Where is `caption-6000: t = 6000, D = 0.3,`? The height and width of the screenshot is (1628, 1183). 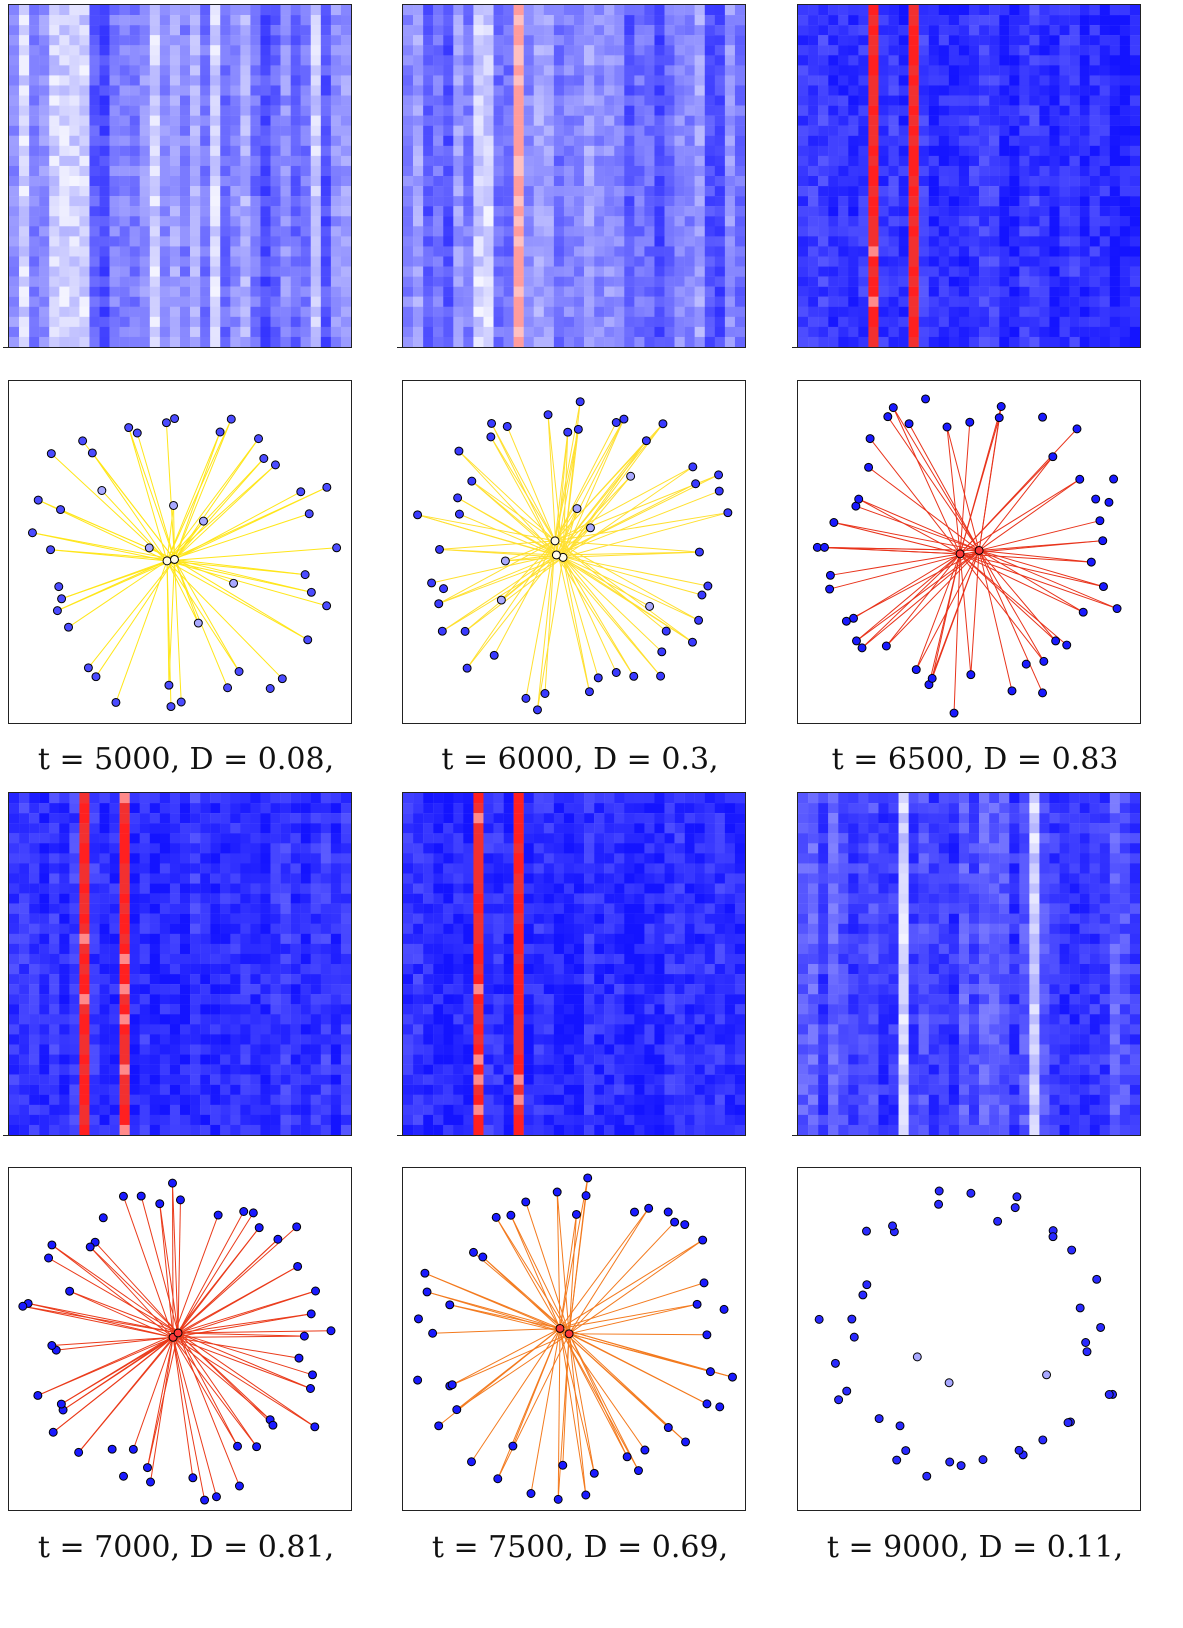
caption-6000: t = 6000, D = 0.3, is located at coordinates (580, 759).